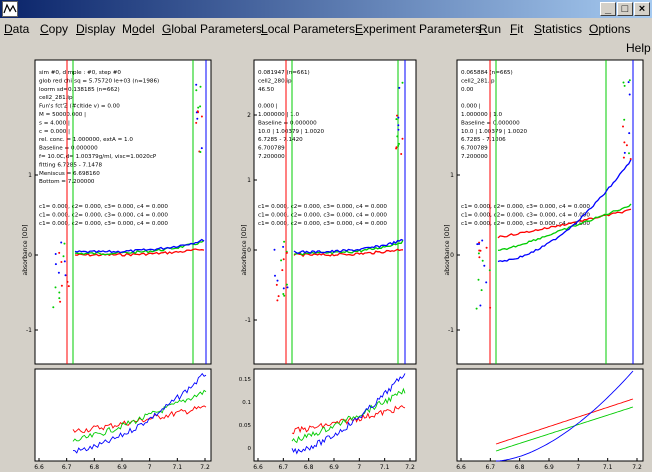 Image resolution: width=652 pixels, height=472 pixels. I want to click on close-button: ×, so click(642, 9).